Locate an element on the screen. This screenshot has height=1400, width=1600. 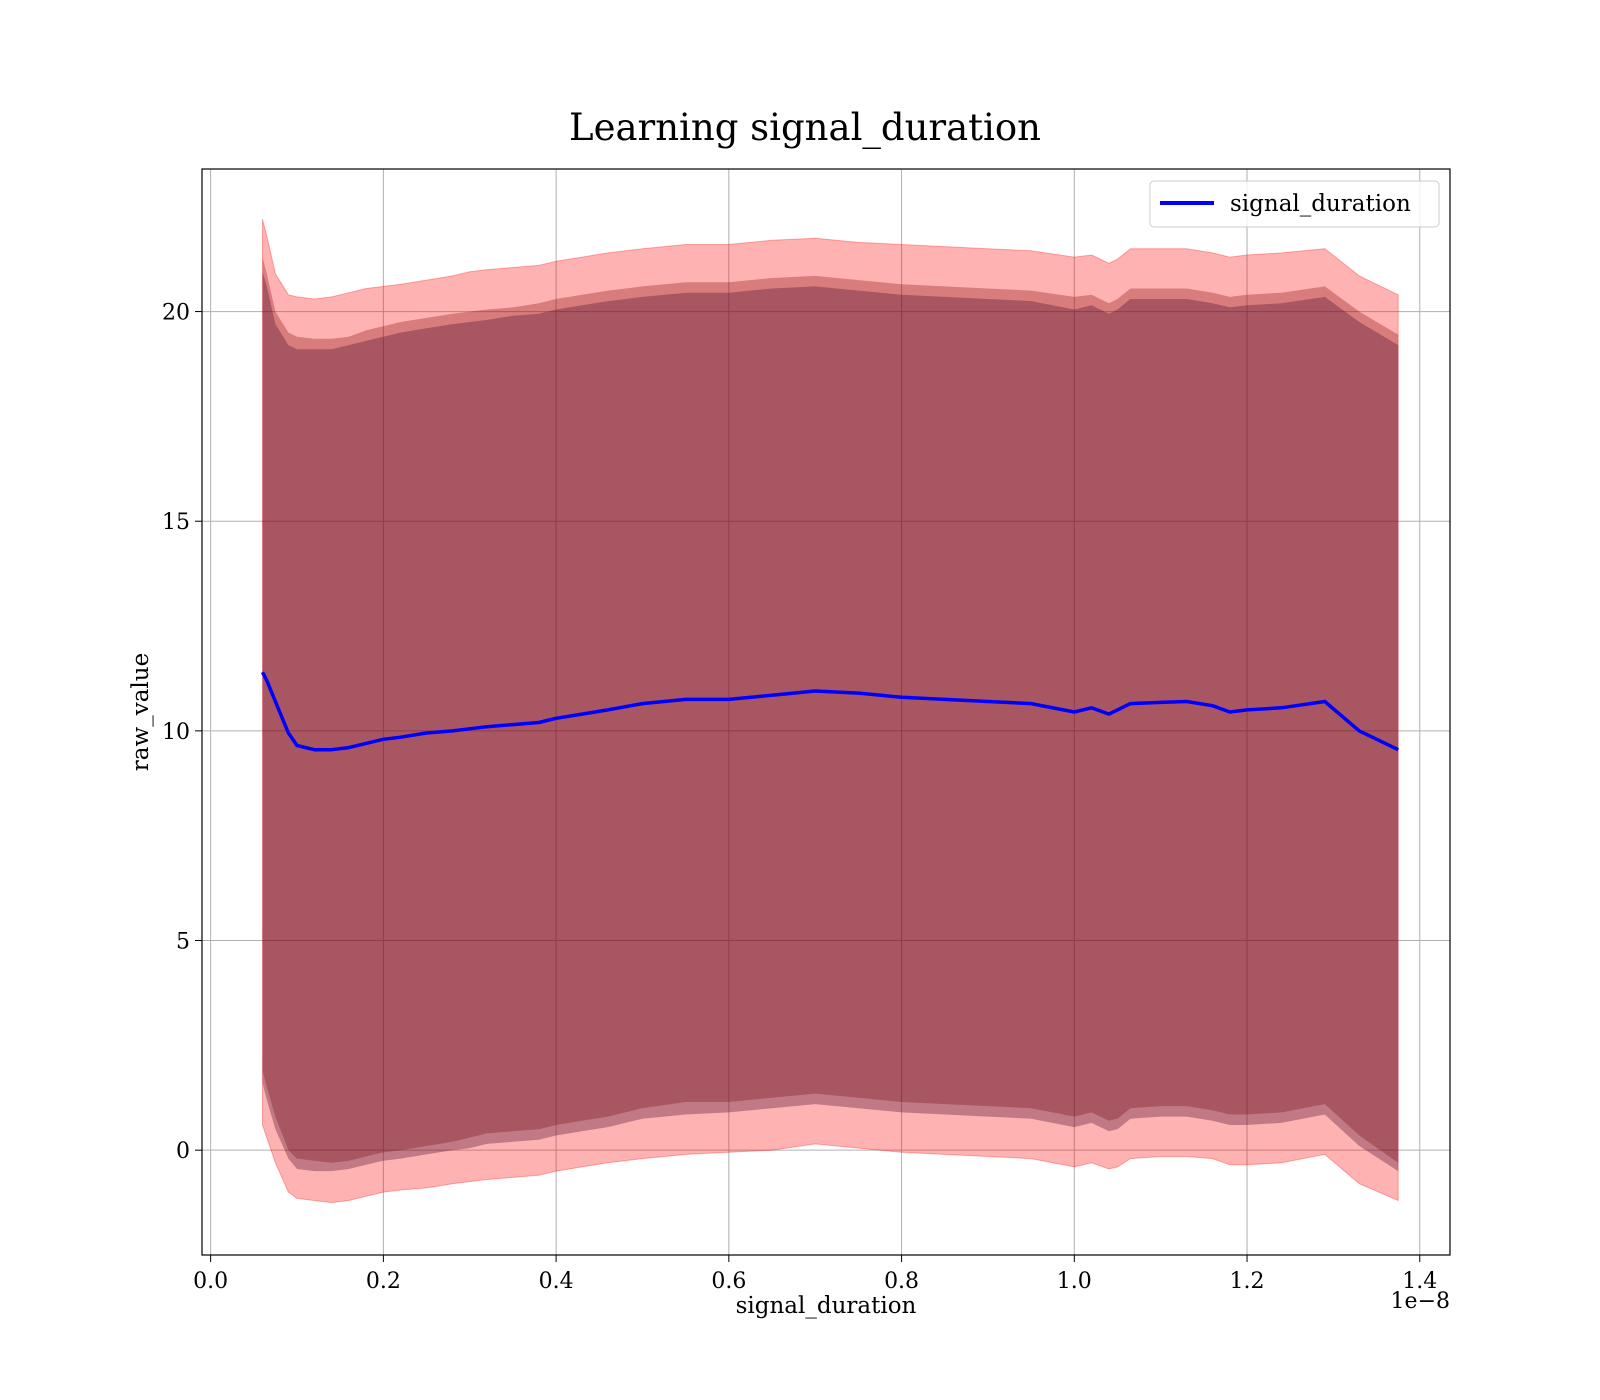
x-tick-label: 0.6 is located at coordinates (728, 1281).